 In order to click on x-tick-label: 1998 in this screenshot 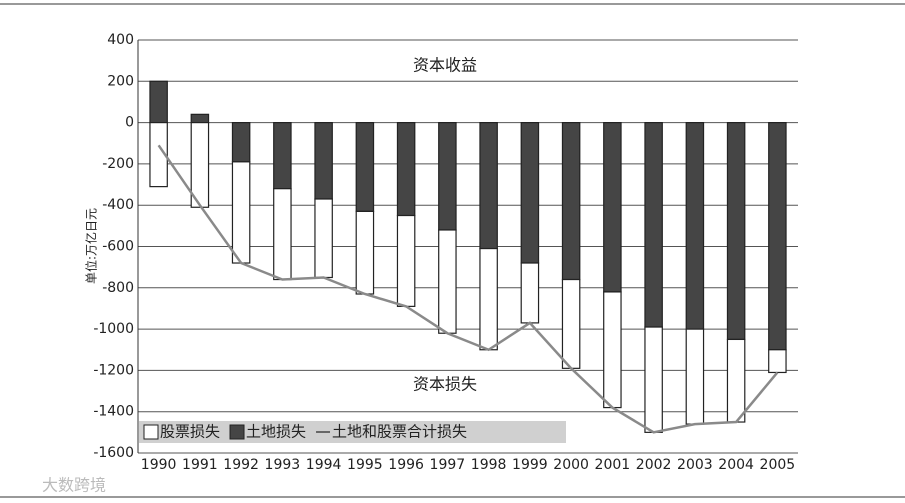, I will do `click(489, 465)`.